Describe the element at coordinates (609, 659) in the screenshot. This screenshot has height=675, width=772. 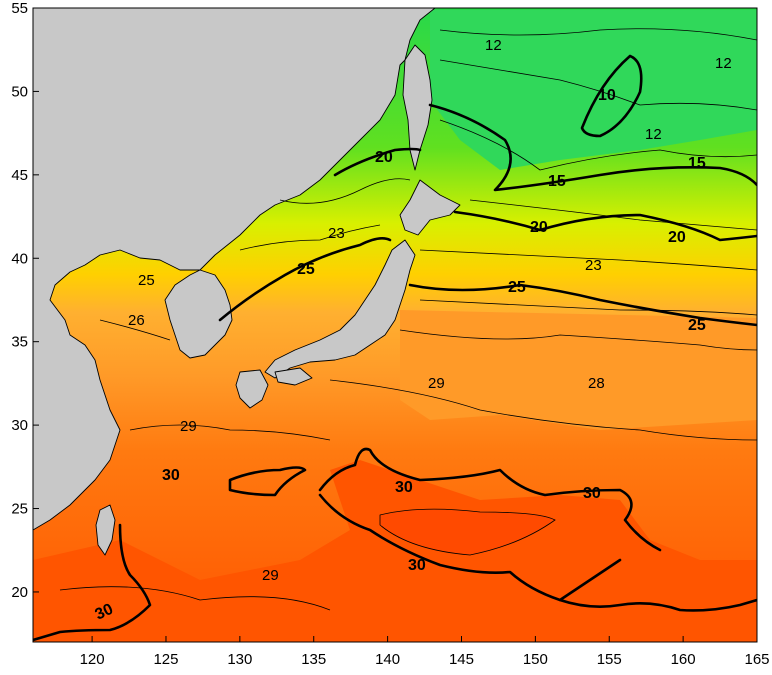
I see `lon-tick-label-155: 155` at that location.